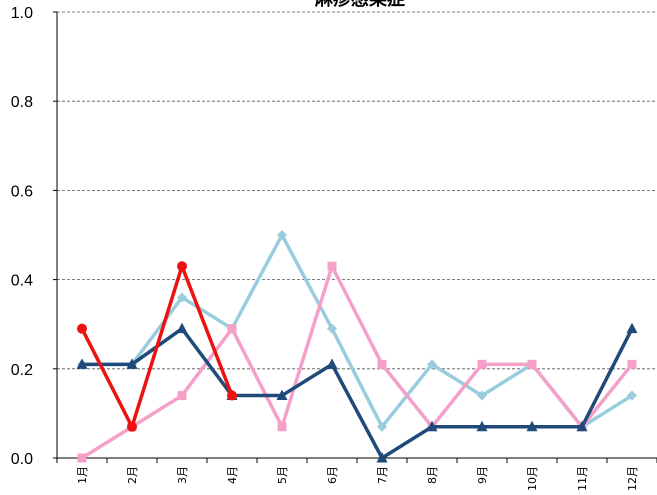 The height and width of the screenshot is (495, 657). I want to click on chart-title: 麻疹感染症, so click(359, 5).